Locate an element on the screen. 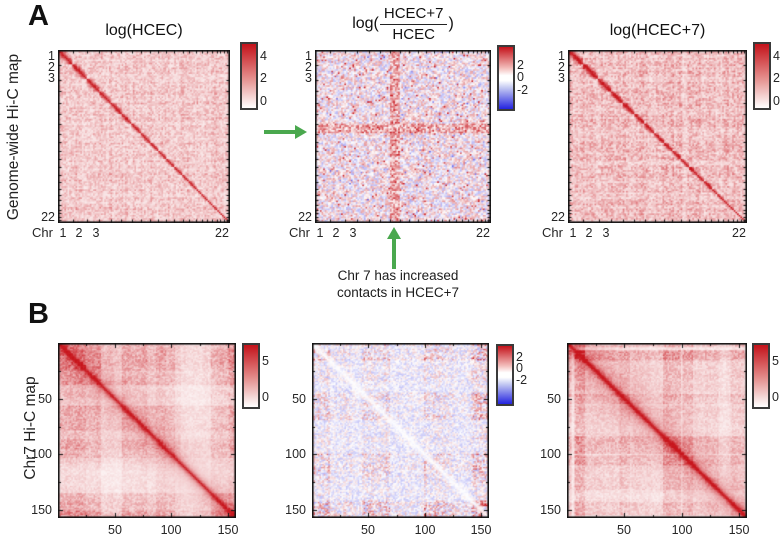 The image size is (782, 543). hicmap-a2-heatmap is located at coordinates (403, 136).